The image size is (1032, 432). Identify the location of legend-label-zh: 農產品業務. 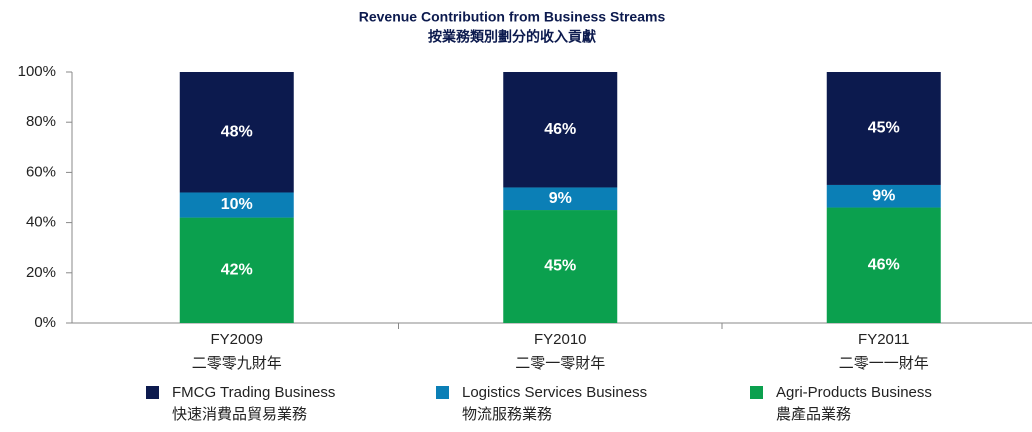
(813, 414).